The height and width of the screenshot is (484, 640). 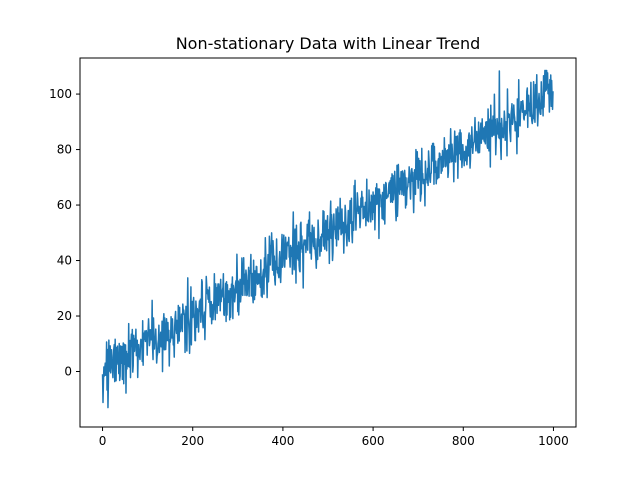 I want to click on x-tick-label: 200, so click(x=192, y=441).